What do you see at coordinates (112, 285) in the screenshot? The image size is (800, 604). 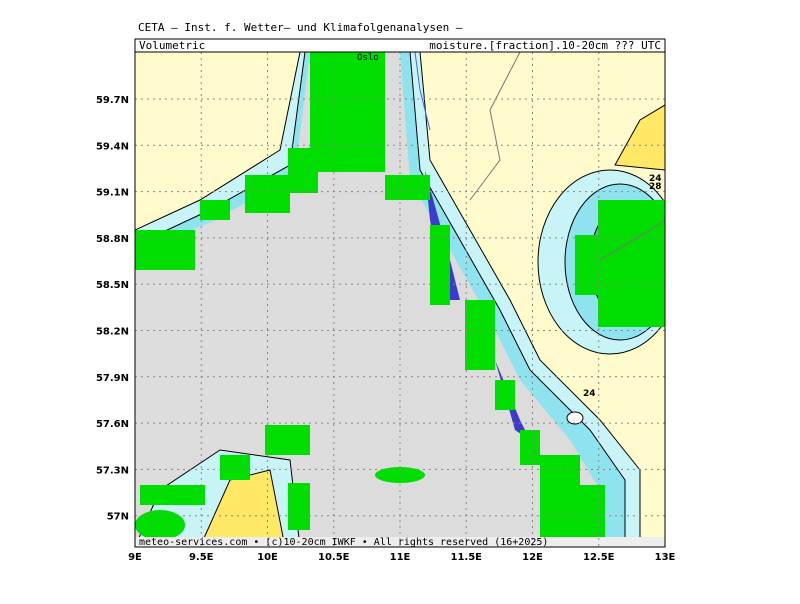 I see `y-tick-label: 58.5N` at bounding box center [112, 285].